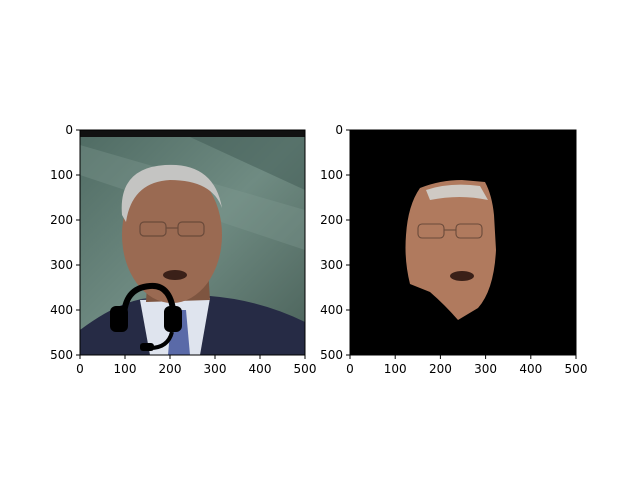 The width and height of the screenshot is (640, 480). What do you see at coordinates (172, 229) in the screenshot?
I see `glasses` at bounding box center [172, 229].